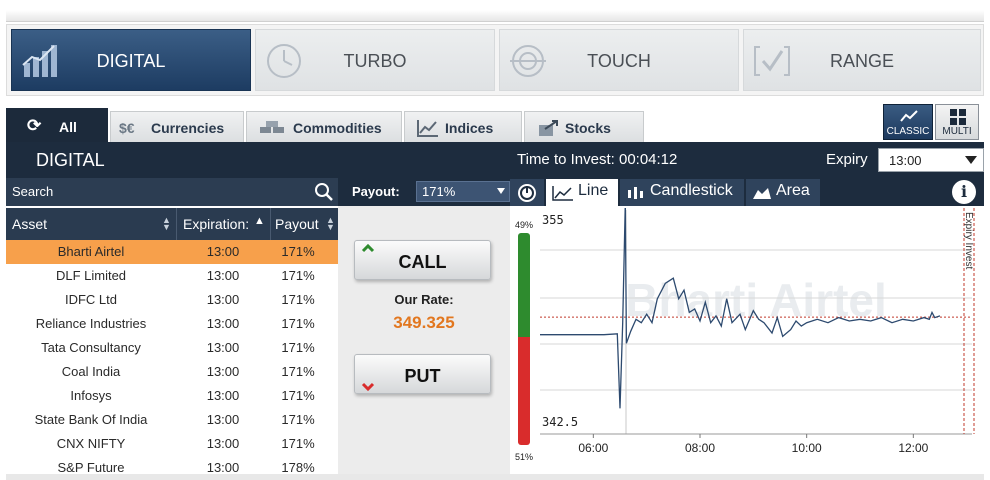  Describe the element at coordinates (905, 160) in the screenshot. I see `expiry-value: 13:00` at that location.